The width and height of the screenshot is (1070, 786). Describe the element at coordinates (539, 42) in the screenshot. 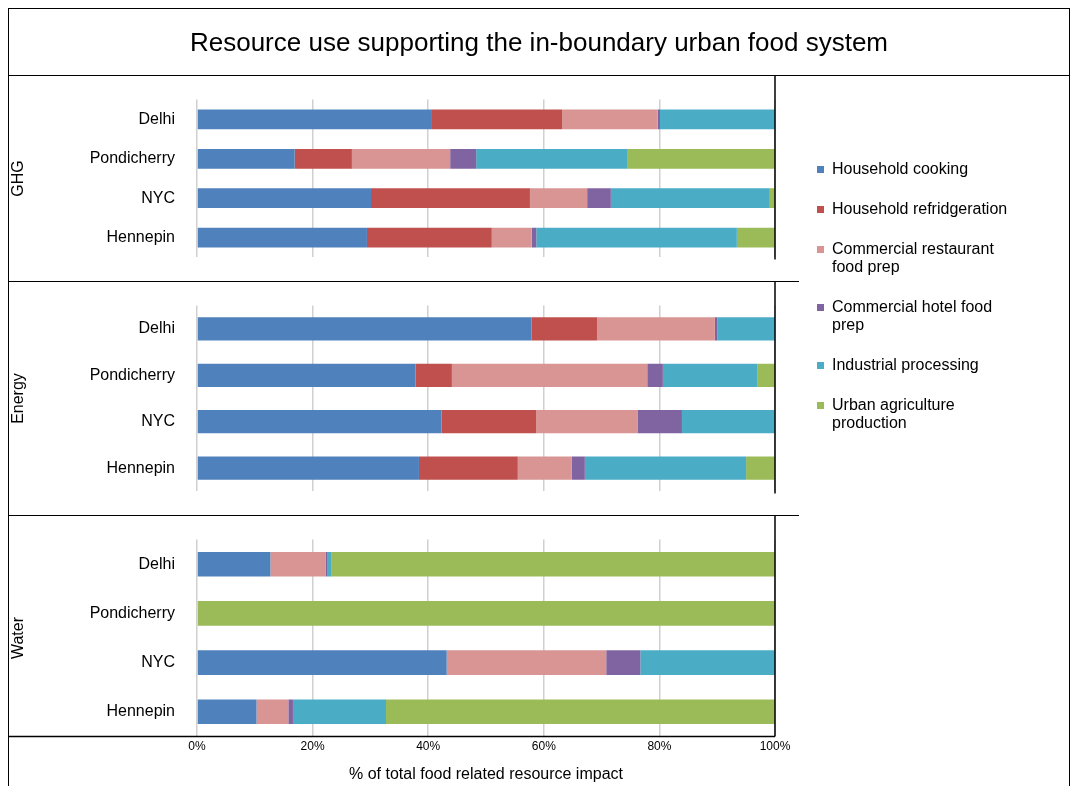

I see `chart-title: Resource use supporting the in-boundary urban food system` at that location.